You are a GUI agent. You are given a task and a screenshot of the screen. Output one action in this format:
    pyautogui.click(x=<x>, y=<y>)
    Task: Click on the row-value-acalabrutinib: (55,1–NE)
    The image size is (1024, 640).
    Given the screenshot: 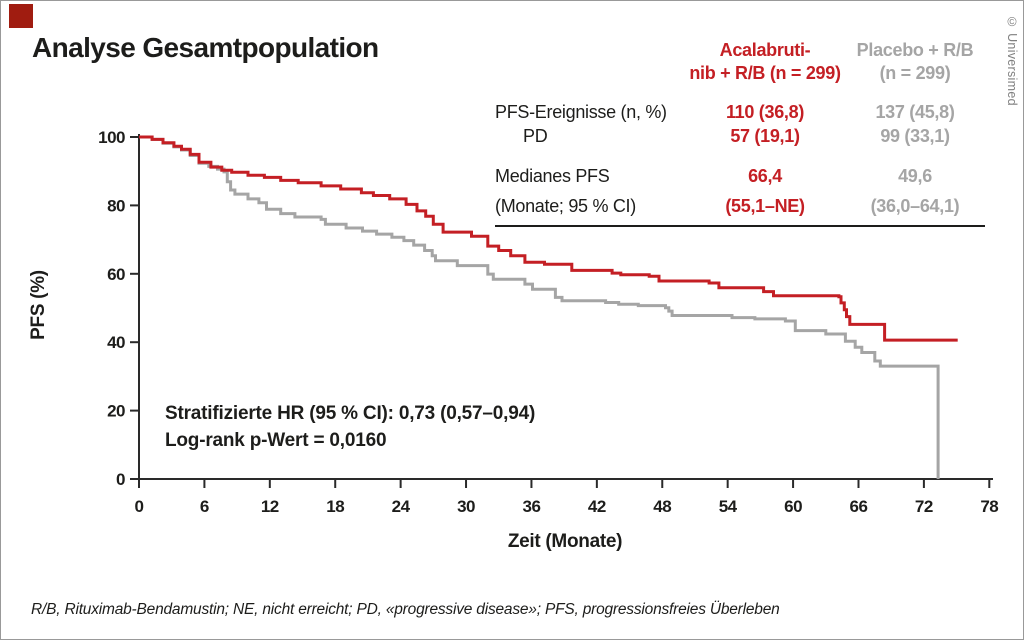 What is the action you would take?
    pyautogui.click(x=765, y=206)
    